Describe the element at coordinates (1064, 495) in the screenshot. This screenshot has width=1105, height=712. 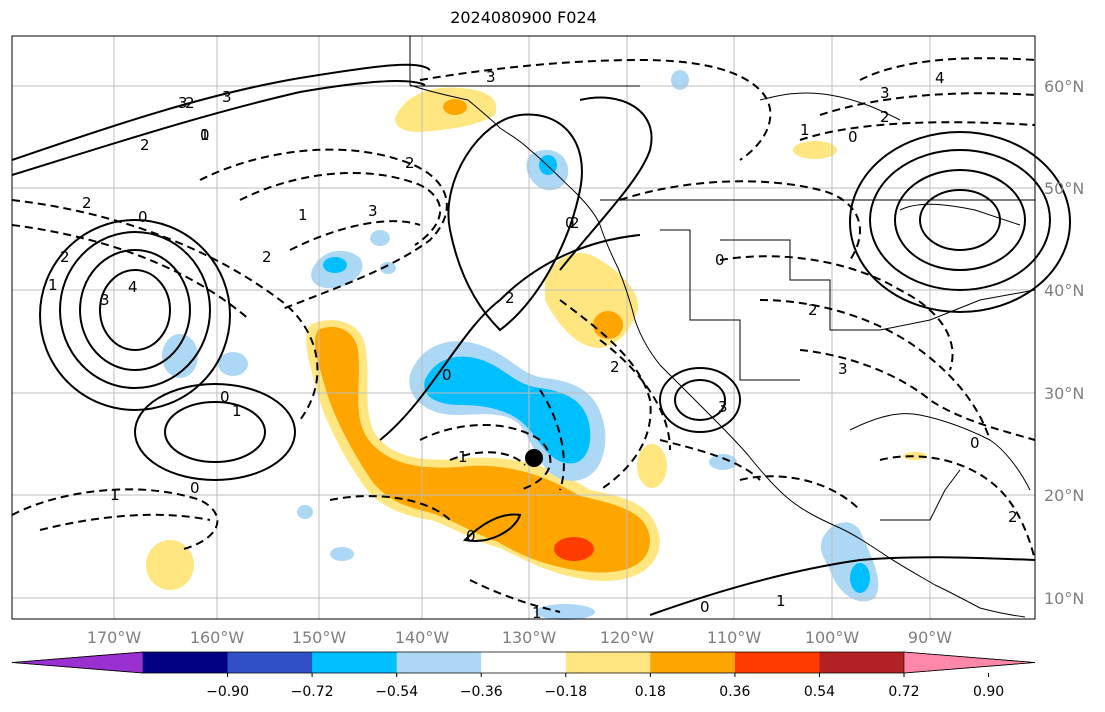
I see `lat-label: 20°N` at that location.